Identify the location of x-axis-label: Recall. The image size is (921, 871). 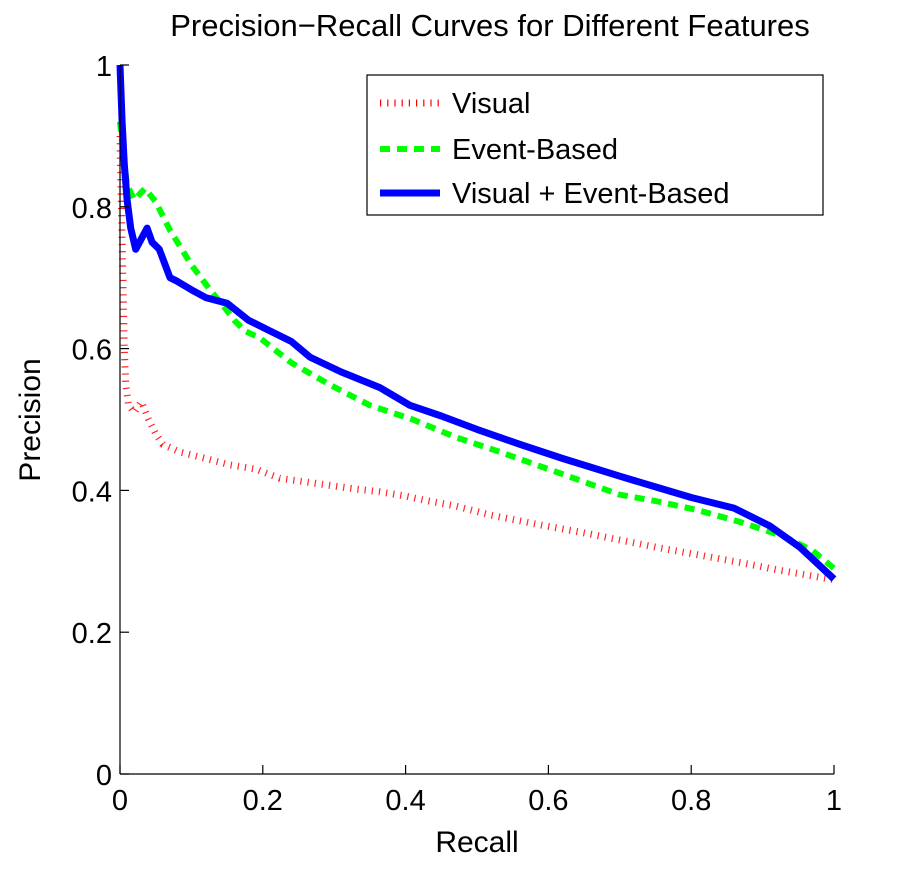
(476, 842).